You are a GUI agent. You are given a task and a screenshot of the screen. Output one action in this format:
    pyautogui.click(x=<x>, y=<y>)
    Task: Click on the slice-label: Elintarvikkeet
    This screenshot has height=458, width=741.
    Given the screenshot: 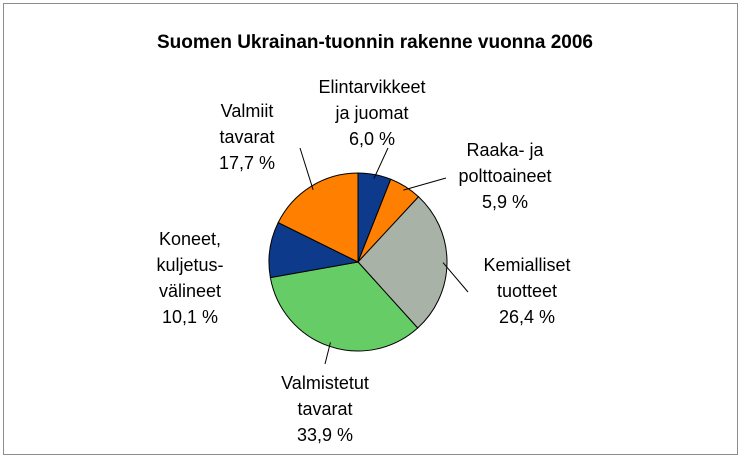 What is the action you would take?
    pyautogui.click(x=371, y=87)
    